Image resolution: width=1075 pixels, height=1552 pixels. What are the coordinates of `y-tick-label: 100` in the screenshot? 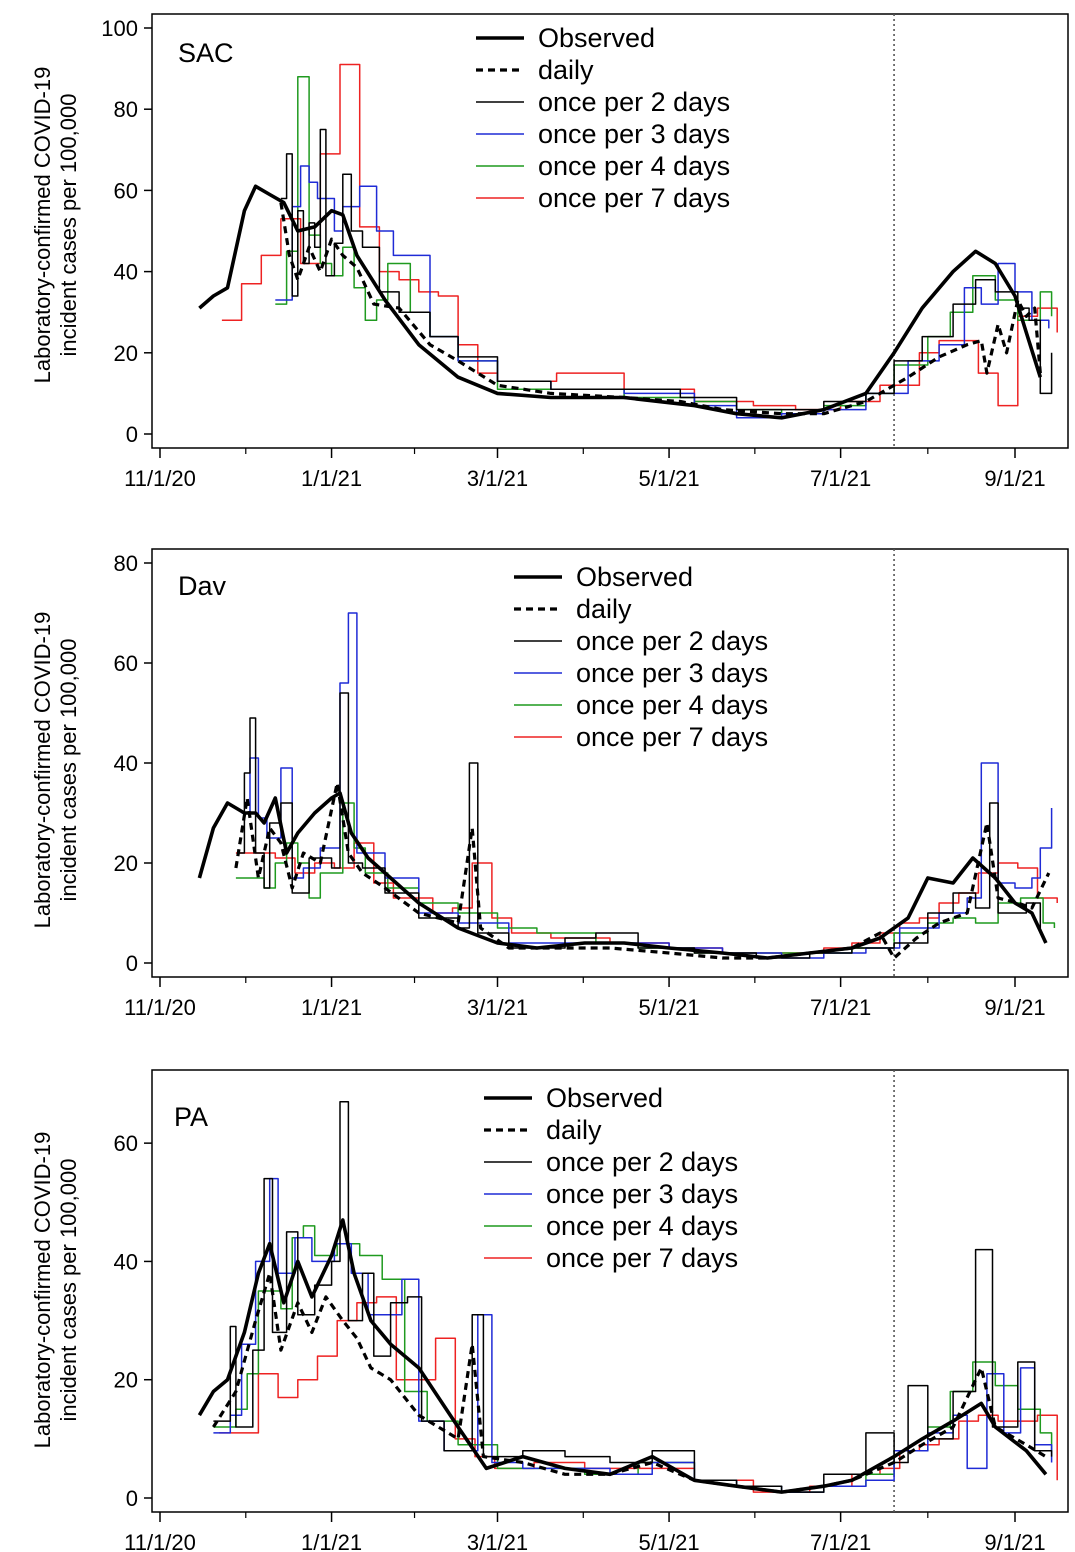 It's located at (119, 28).